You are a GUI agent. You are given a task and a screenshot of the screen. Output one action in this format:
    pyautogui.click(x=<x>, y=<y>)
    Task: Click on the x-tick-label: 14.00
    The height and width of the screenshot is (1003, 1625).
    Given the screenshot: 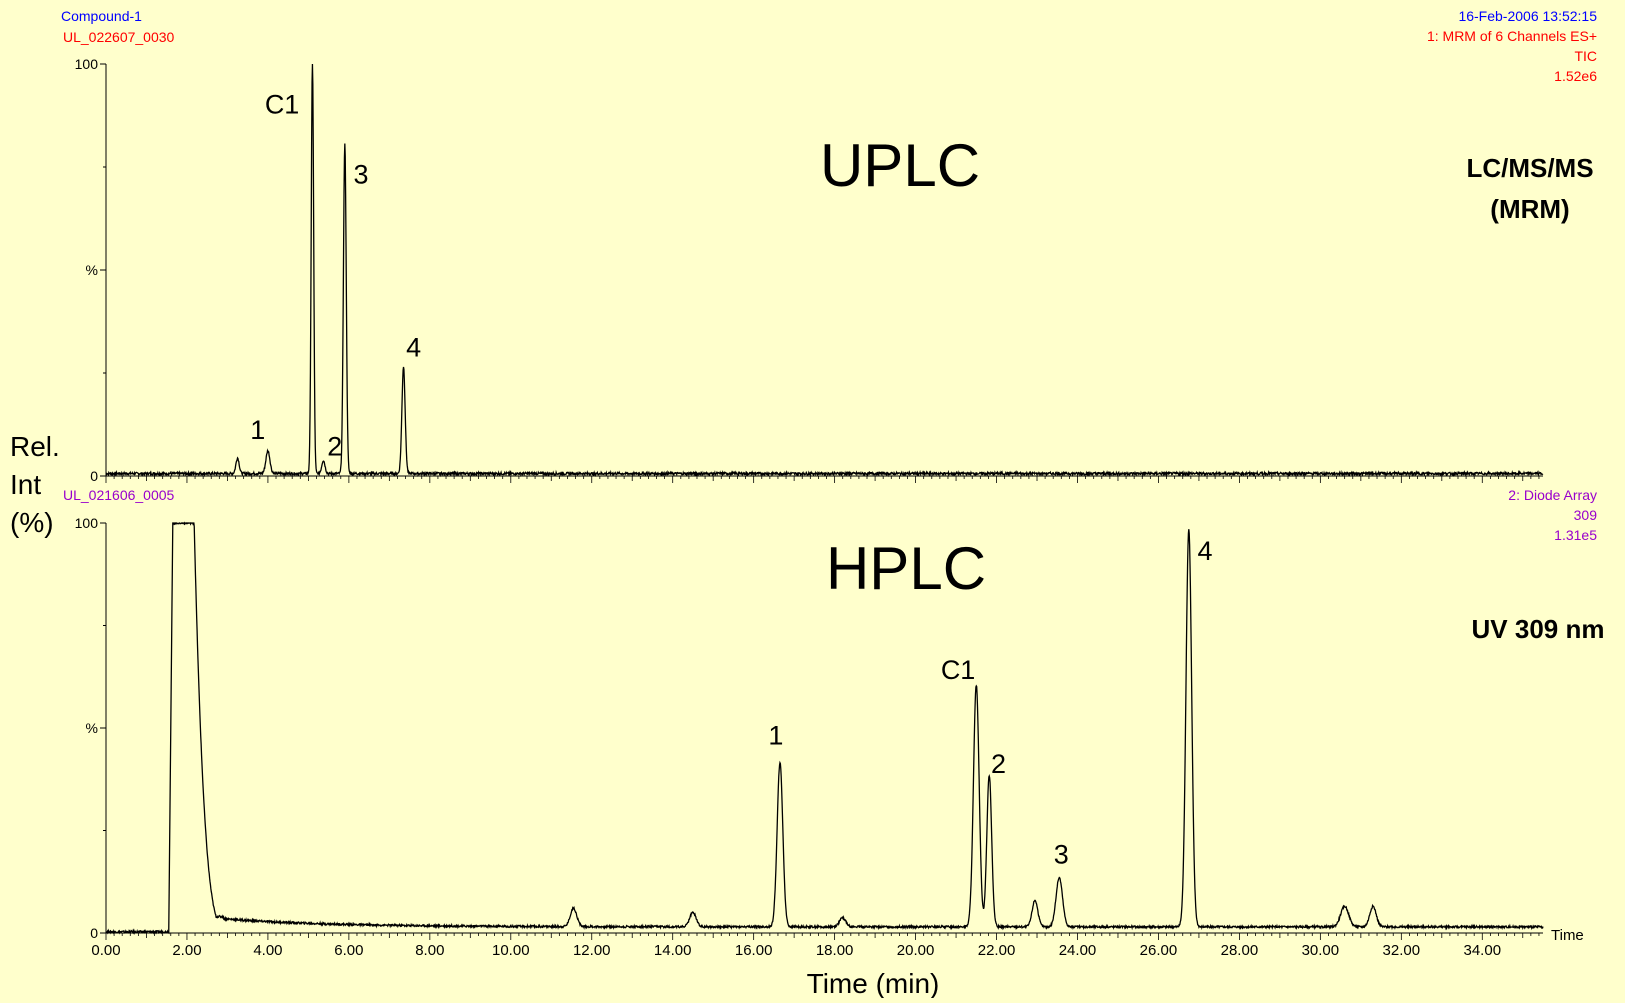 What is the action you would take?
    pyautogui.click(x=673, y=950)
    